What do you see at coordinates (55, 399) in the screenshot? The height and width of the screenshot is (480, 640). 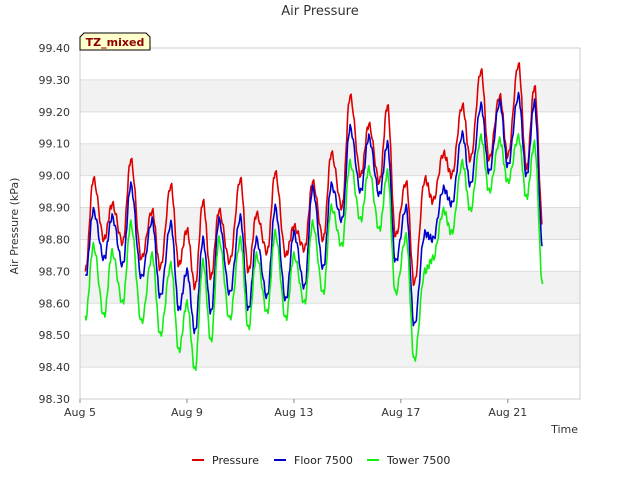 I see `y-tick-label: 98.30` at bounding box center [55, 399].